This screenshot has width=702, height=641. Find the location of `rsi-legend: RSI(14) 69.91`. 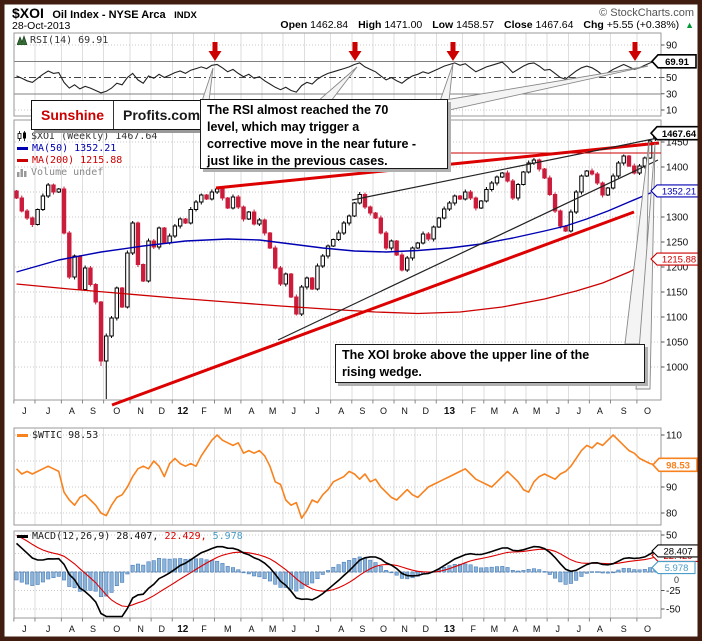

rsi-legend: RSI(14) 69.91 is located at coordinates (62, 41).